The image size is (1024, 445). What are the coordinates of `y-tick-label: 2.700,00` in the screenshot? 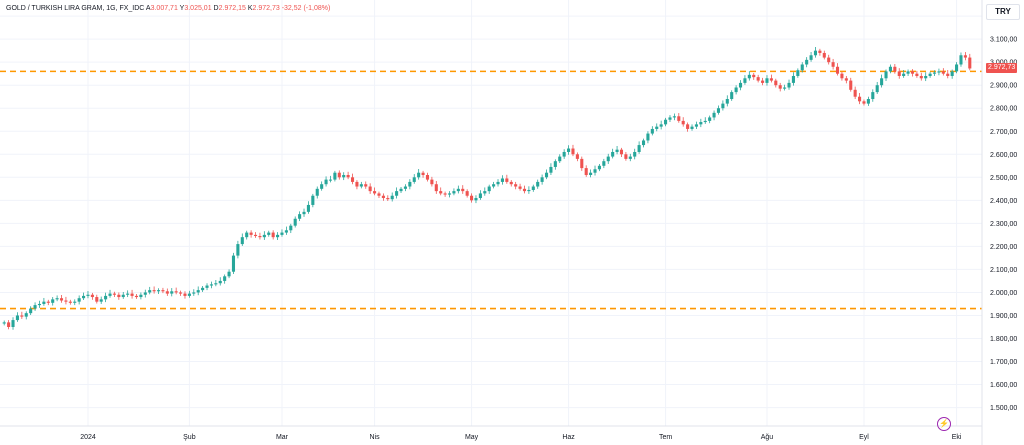 It's located at (1003, 132).